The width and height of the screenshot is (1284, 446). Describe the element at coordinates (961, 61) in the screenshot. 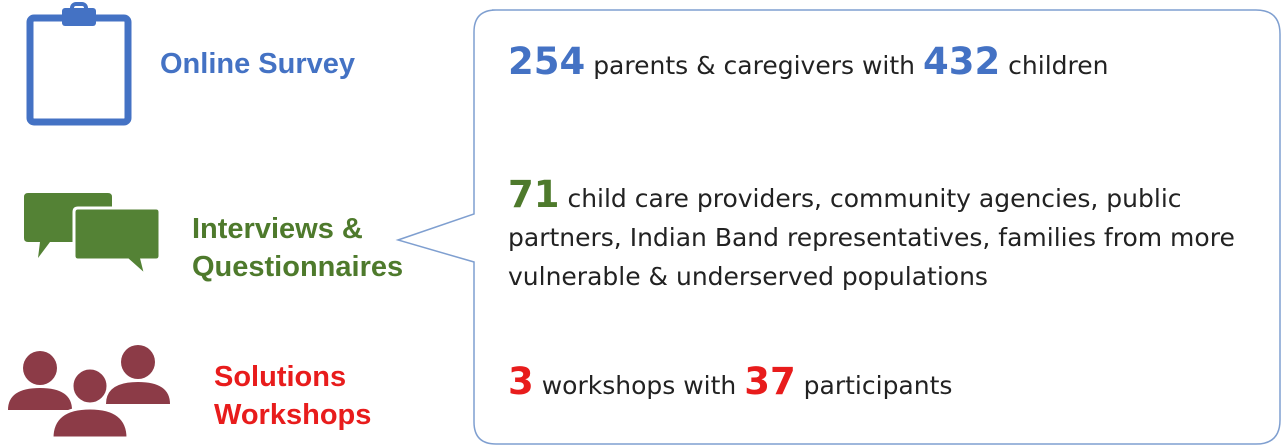

I see `stat-number: 432` at that location.